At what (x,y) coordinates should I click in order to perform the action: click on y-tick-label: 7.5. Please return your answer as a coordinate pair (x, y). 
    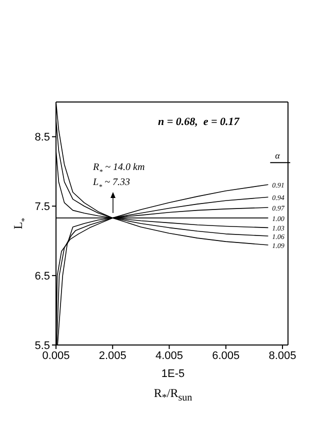
    Looking at the image, I should click on (42, 207).